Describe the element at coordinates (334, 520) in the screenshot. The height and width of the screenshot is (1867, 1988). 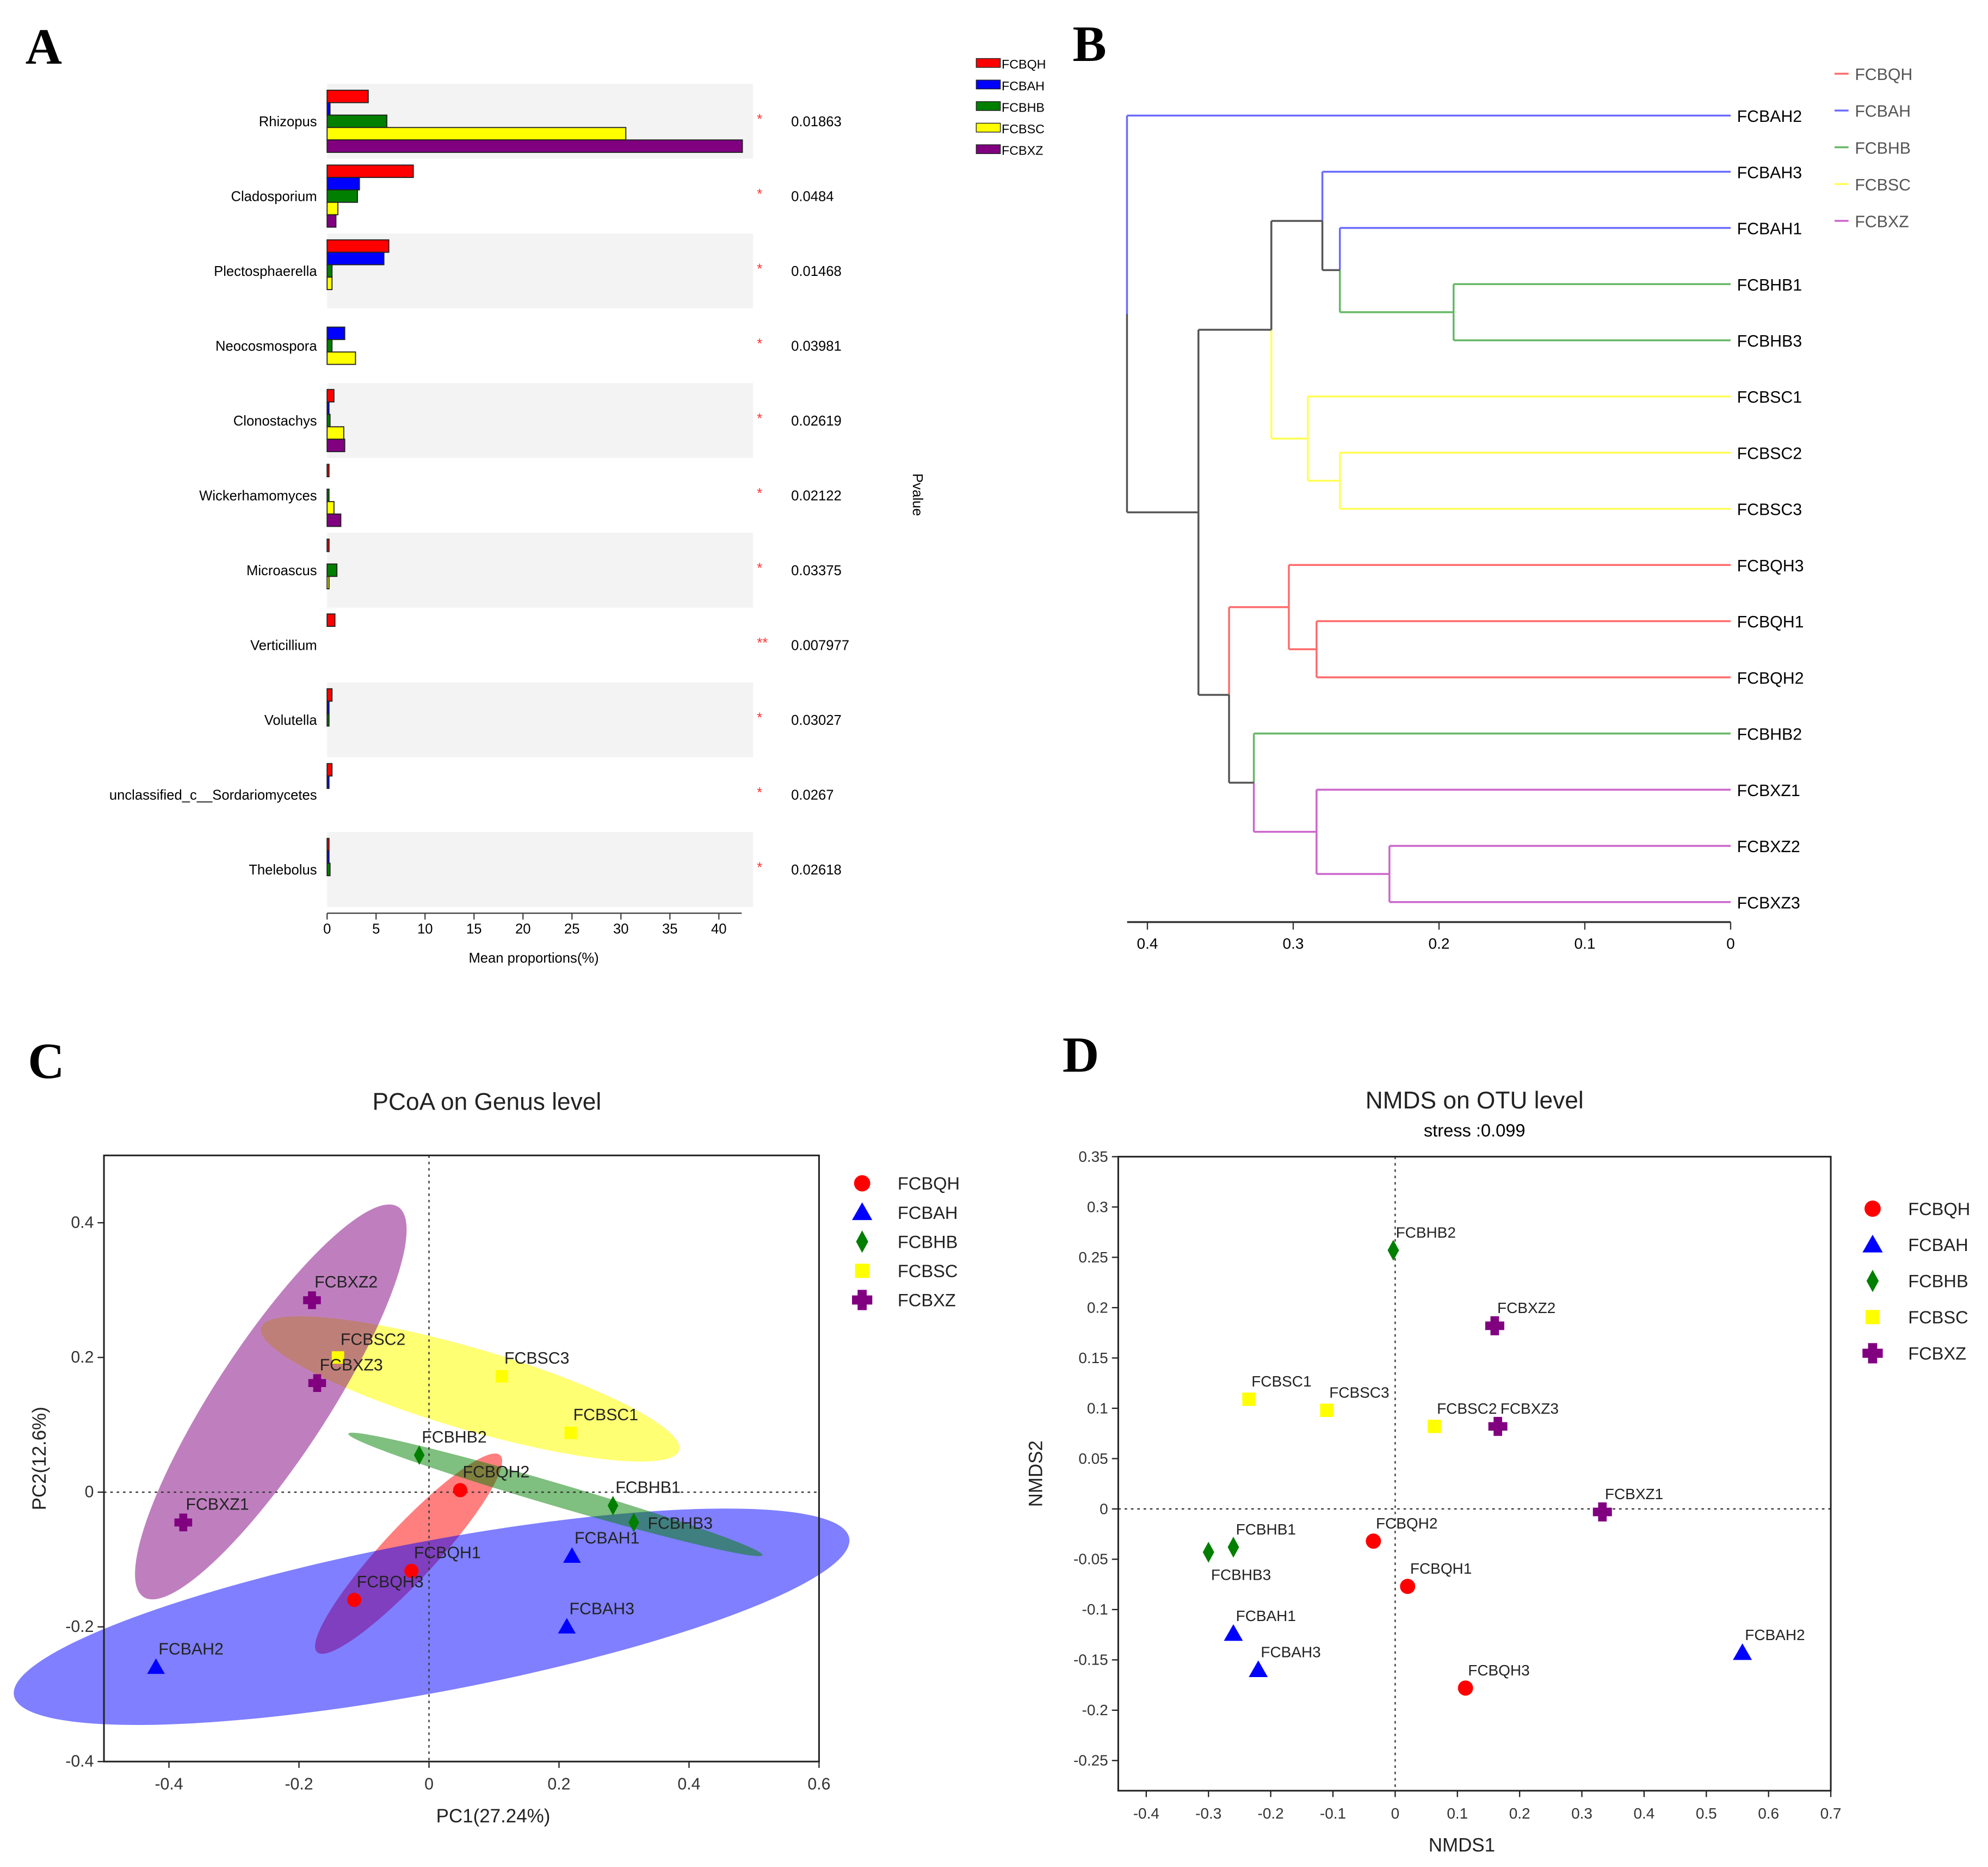
I see `bar-fcbxz` at that location.